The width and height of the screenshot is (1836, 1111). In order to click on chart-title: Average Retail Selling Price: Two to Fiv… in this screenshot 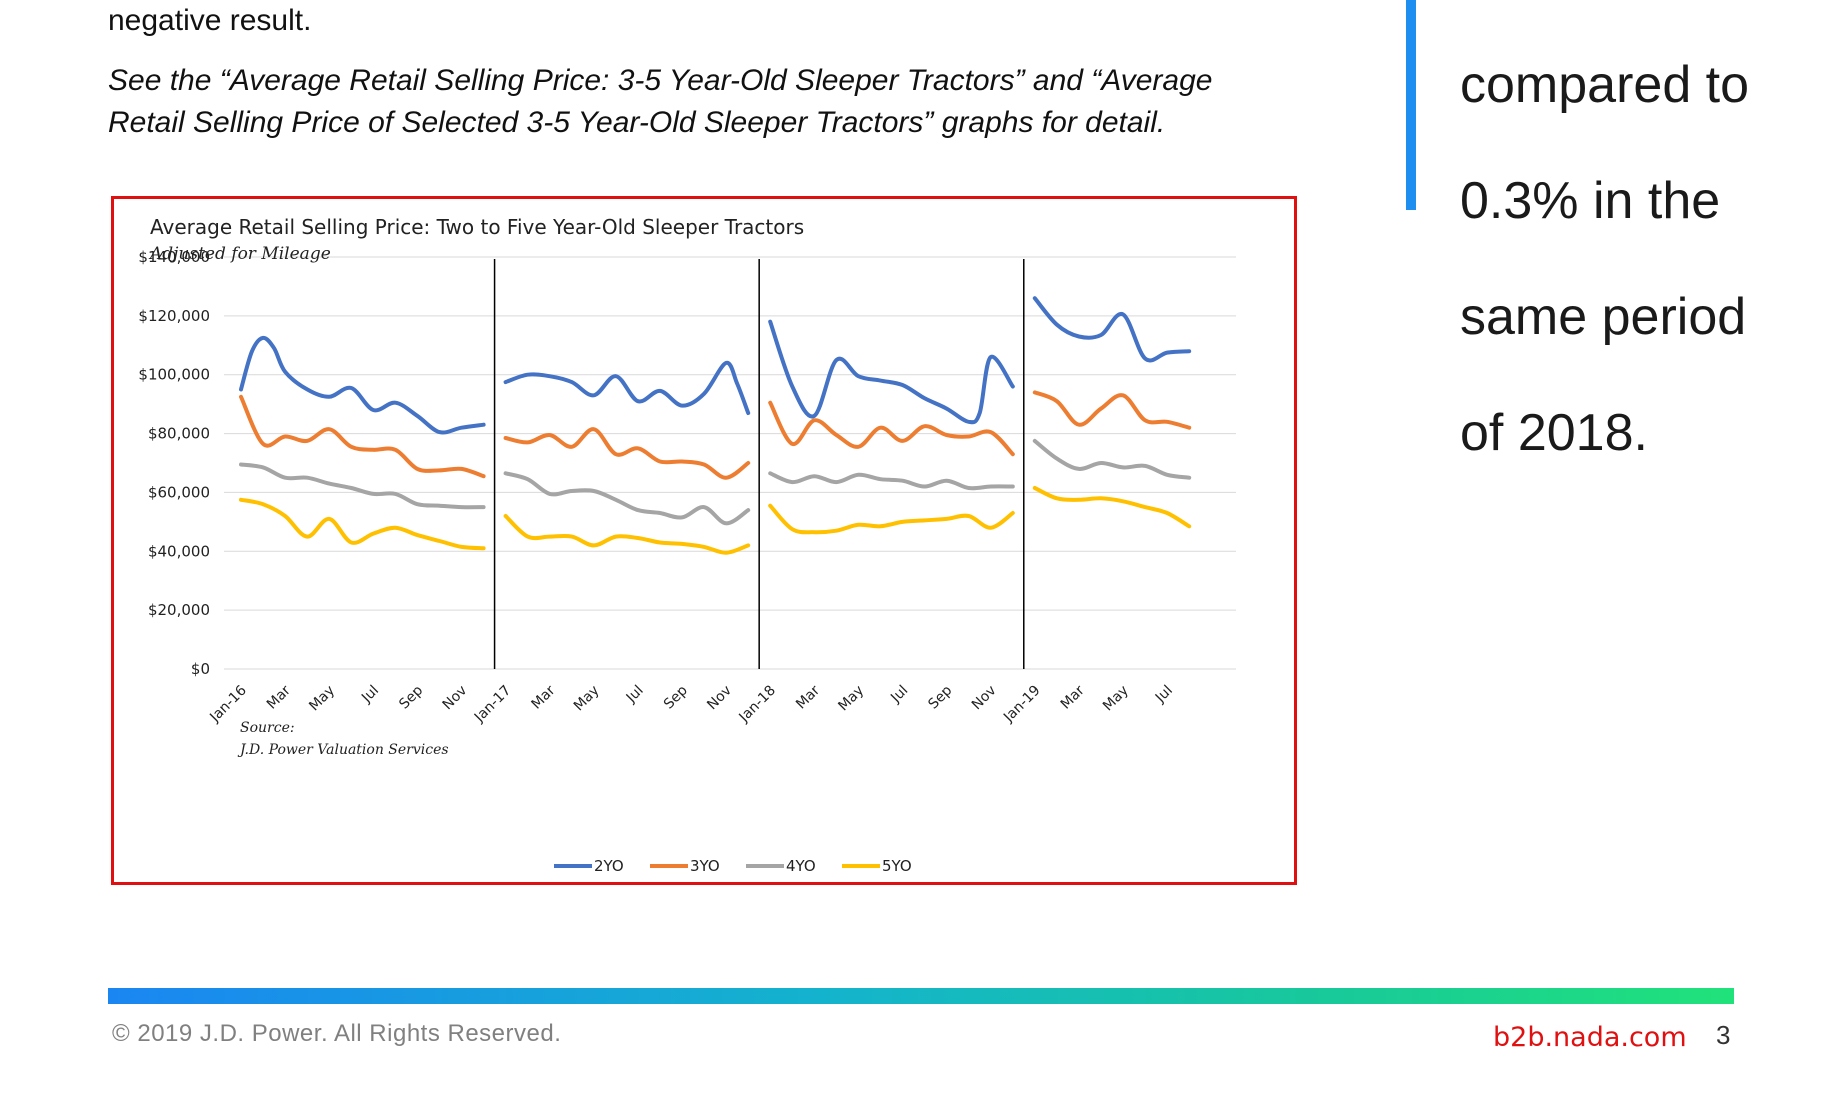, I will do `click(477, 227)`.